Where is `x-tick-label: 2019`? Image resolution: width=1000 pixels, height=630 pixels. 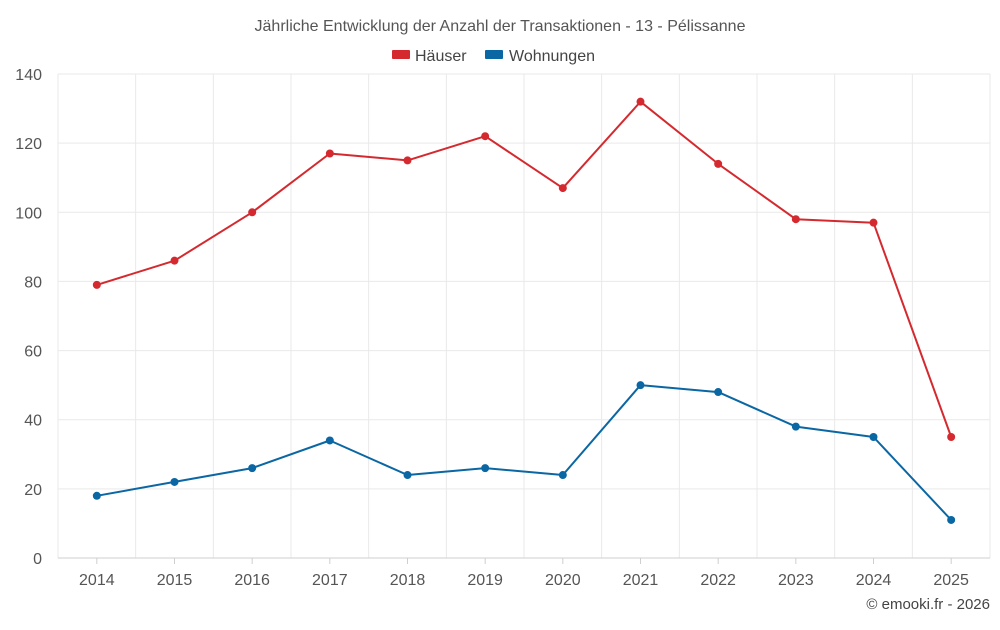
x-tick-label: 2019 is located at coordinates (485, 580).